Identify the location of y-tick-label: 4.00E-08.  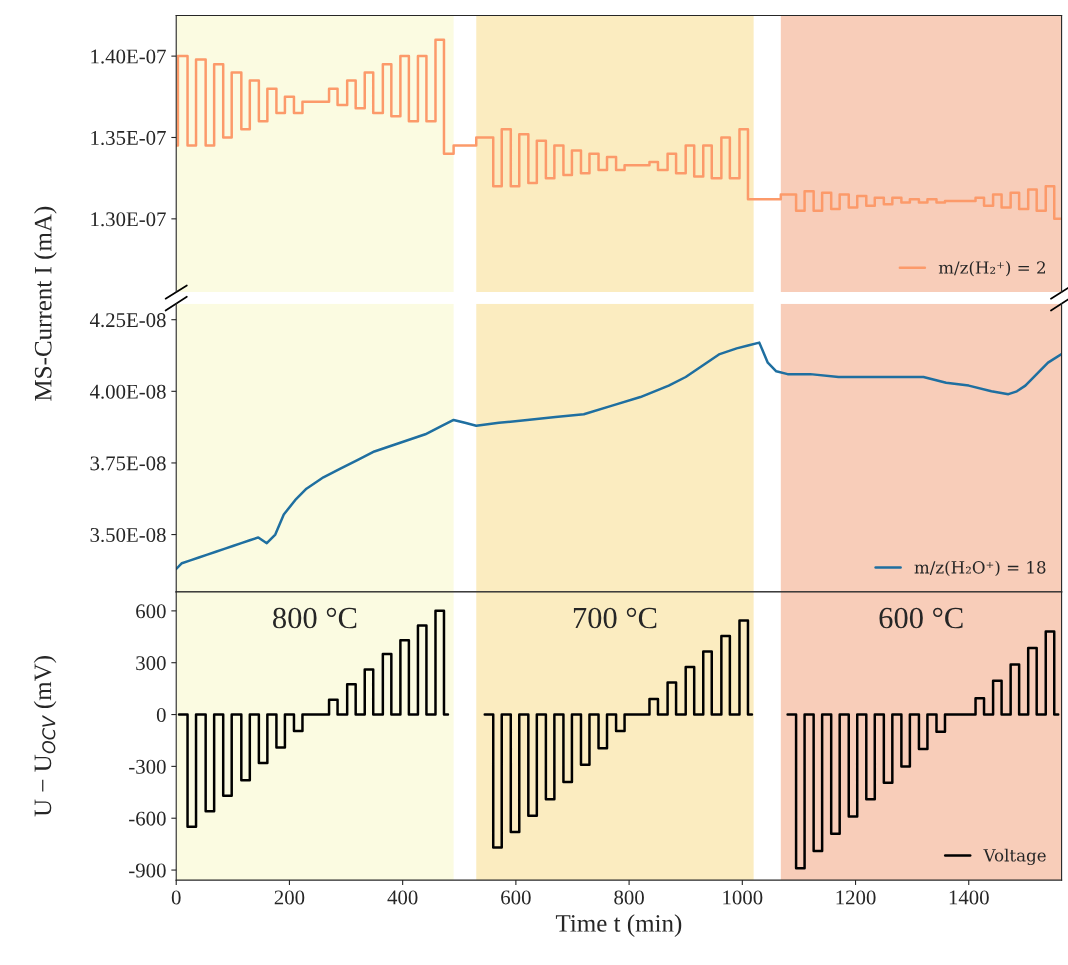
(127, 391).